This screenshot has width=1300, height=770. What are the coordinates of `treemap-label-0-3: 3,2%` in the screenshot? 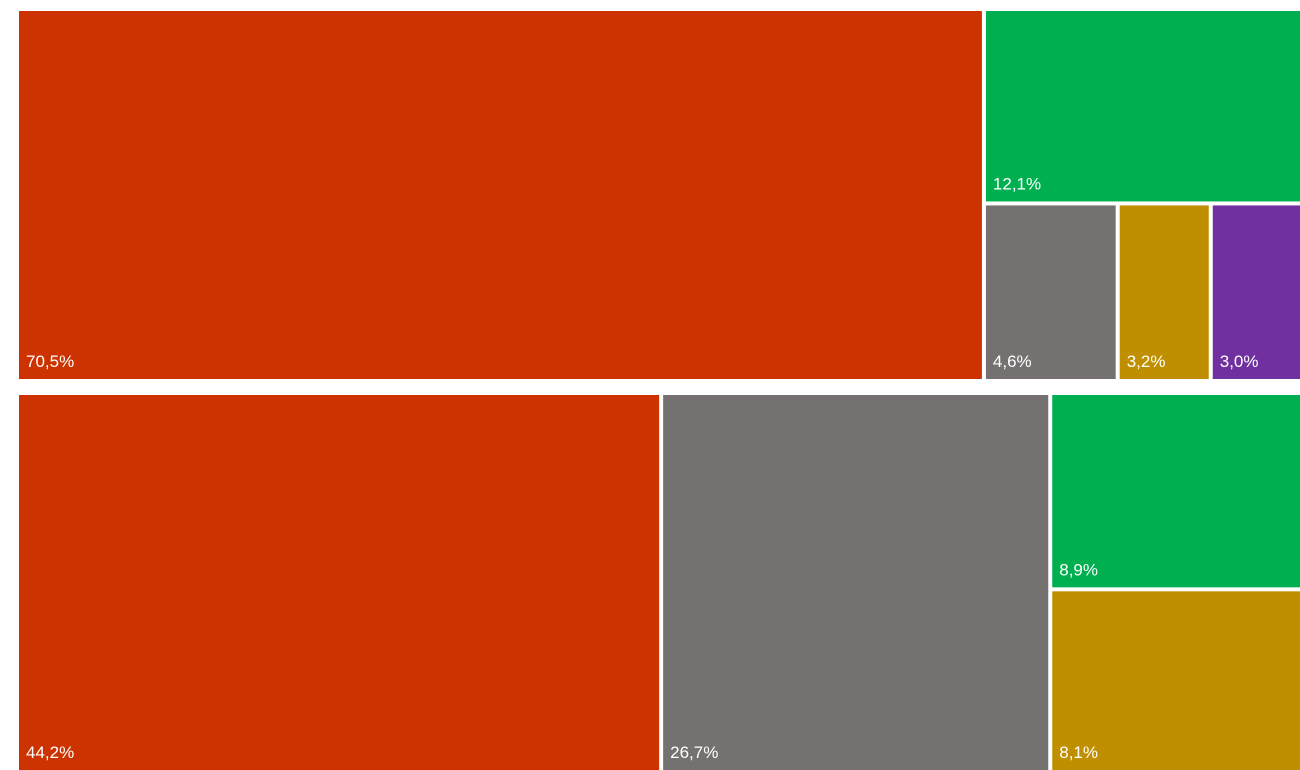 It's located at (1146, 361).